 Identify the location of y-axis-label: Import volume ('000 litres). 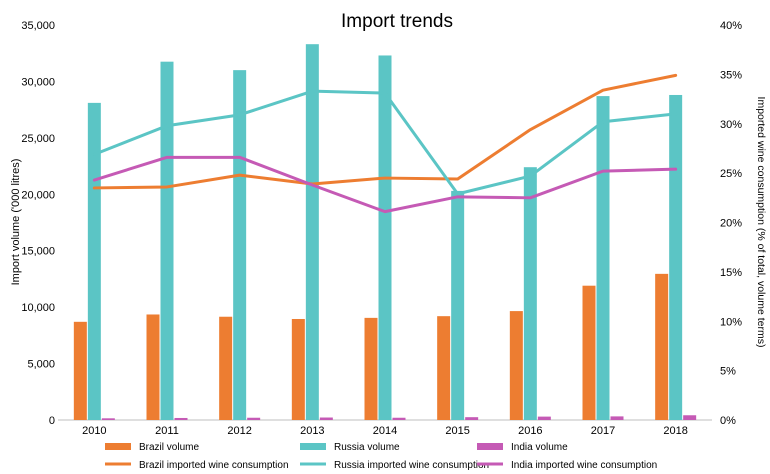
(16, 222).